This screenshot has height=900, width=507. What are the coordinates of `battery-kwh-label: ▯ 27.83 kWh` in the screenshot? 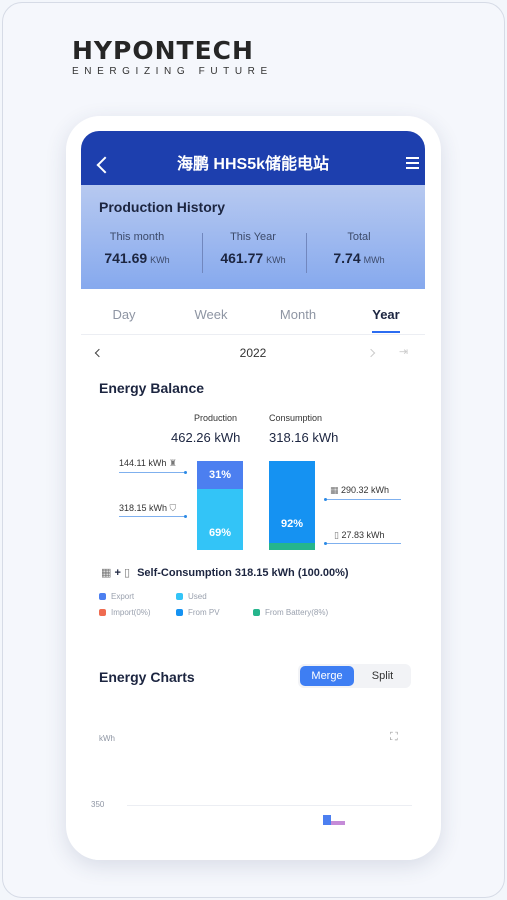 It's located at (359, 535).